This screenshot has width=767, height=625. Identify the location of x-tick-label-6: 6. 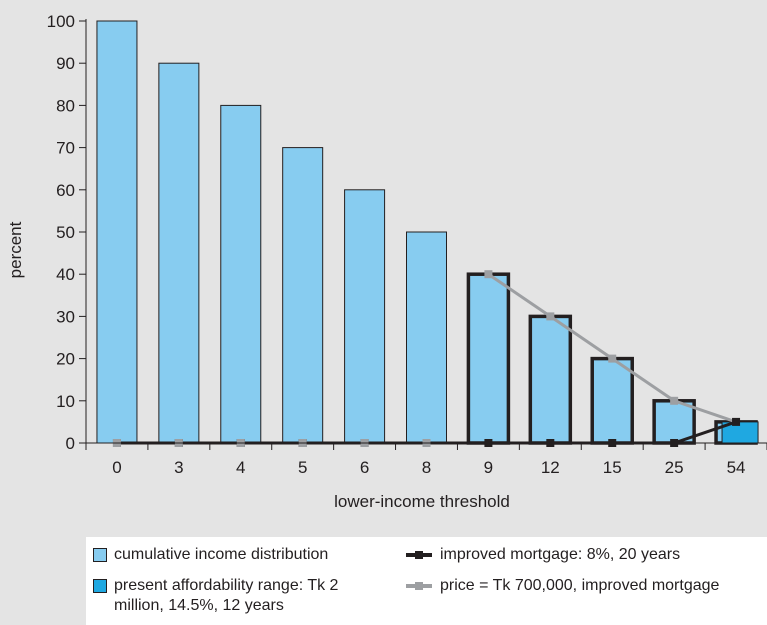
(364, 467).